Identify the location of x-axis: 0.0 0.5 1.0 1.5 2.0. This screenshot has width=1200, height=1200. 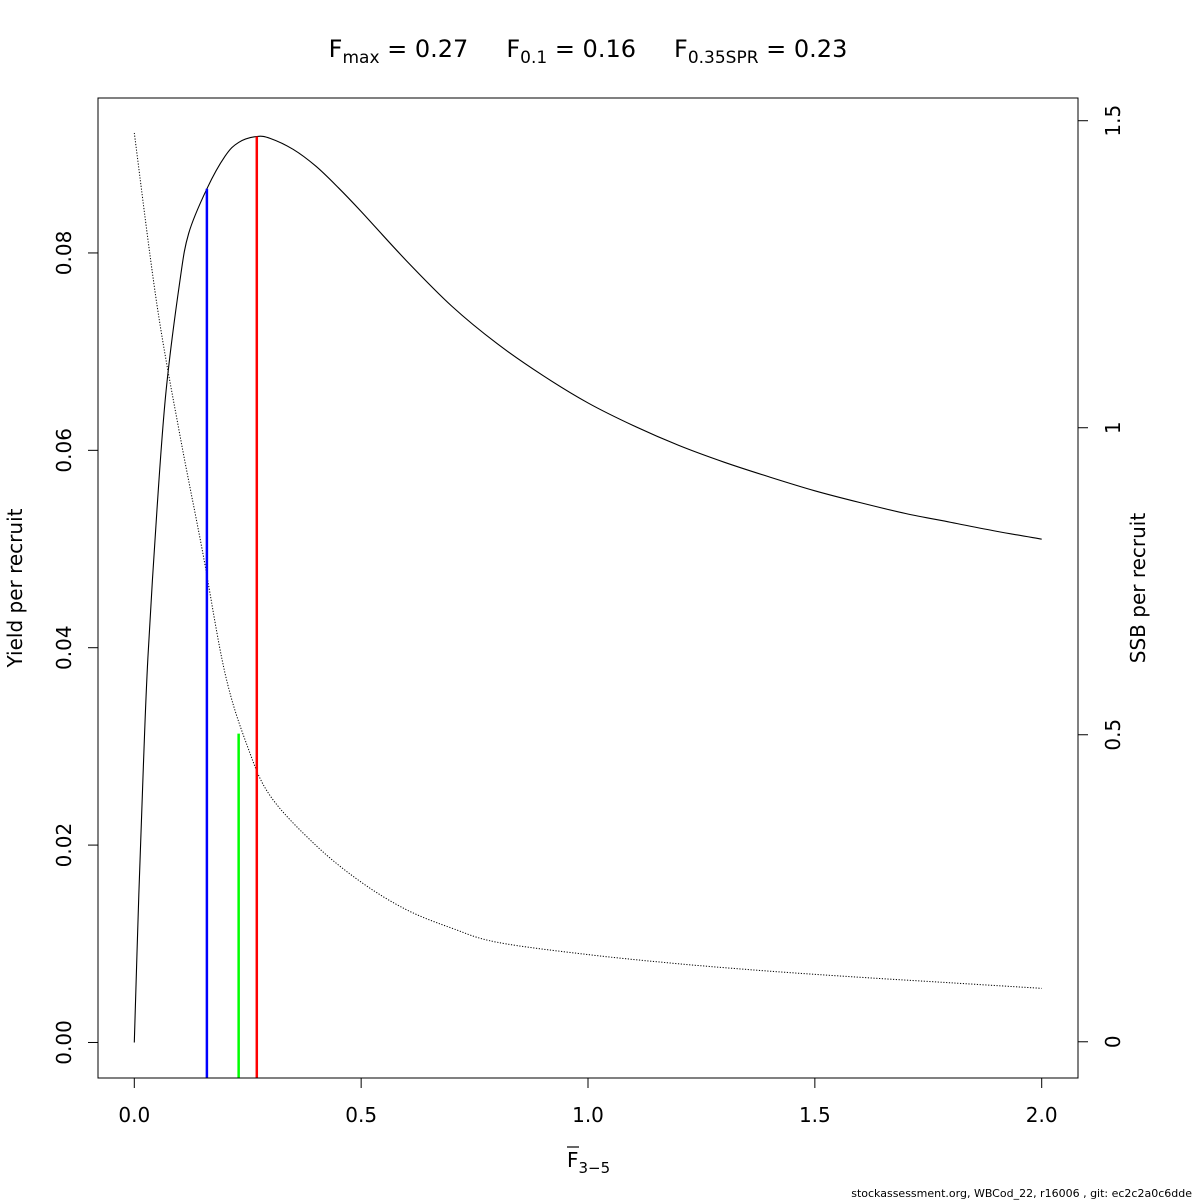
(588, 1102).